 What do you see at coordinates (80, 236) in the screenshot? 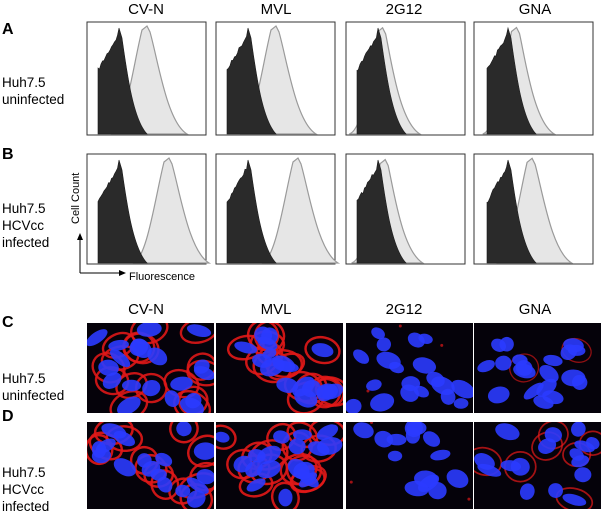
I see `y-axis-arrowhead` at bounding box center [80, 236].